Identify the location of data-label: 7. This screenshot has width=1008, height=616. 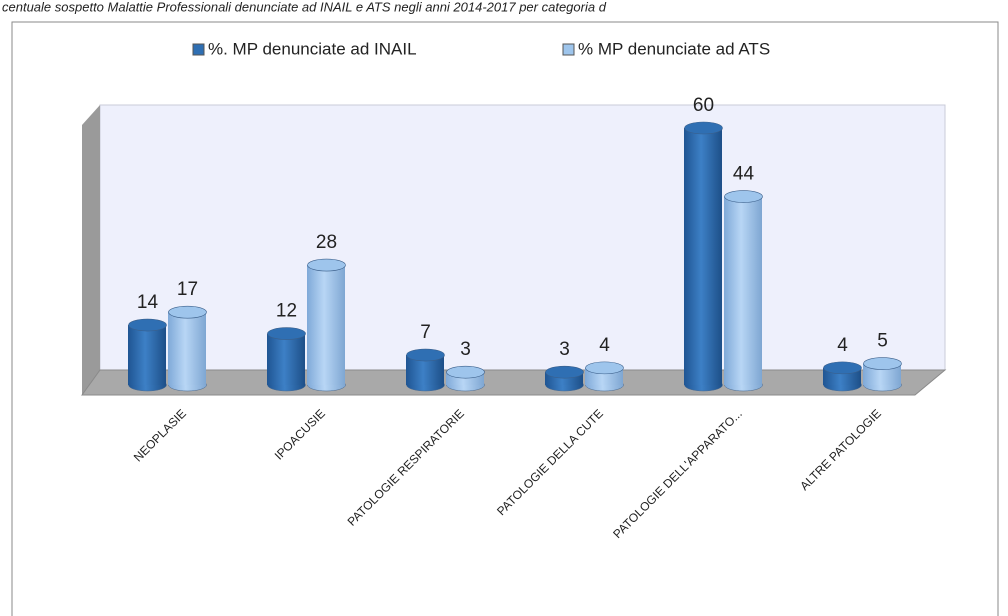
(425, 332).